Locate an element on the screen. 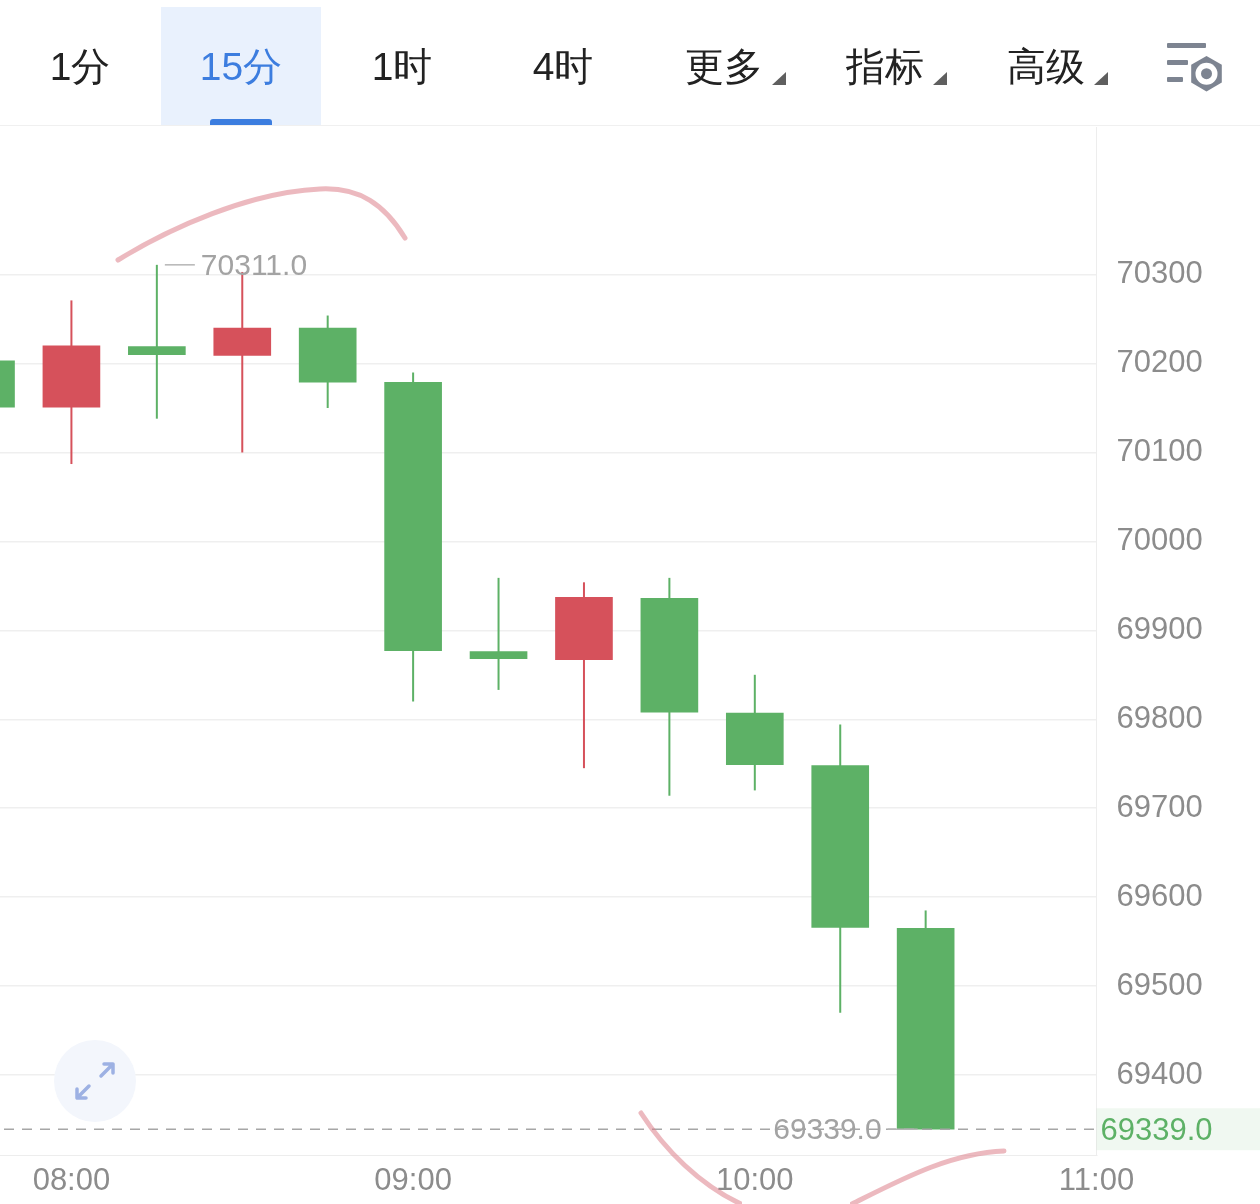  y-tick-label: 69400 is located at coordinates (1159, 1073).